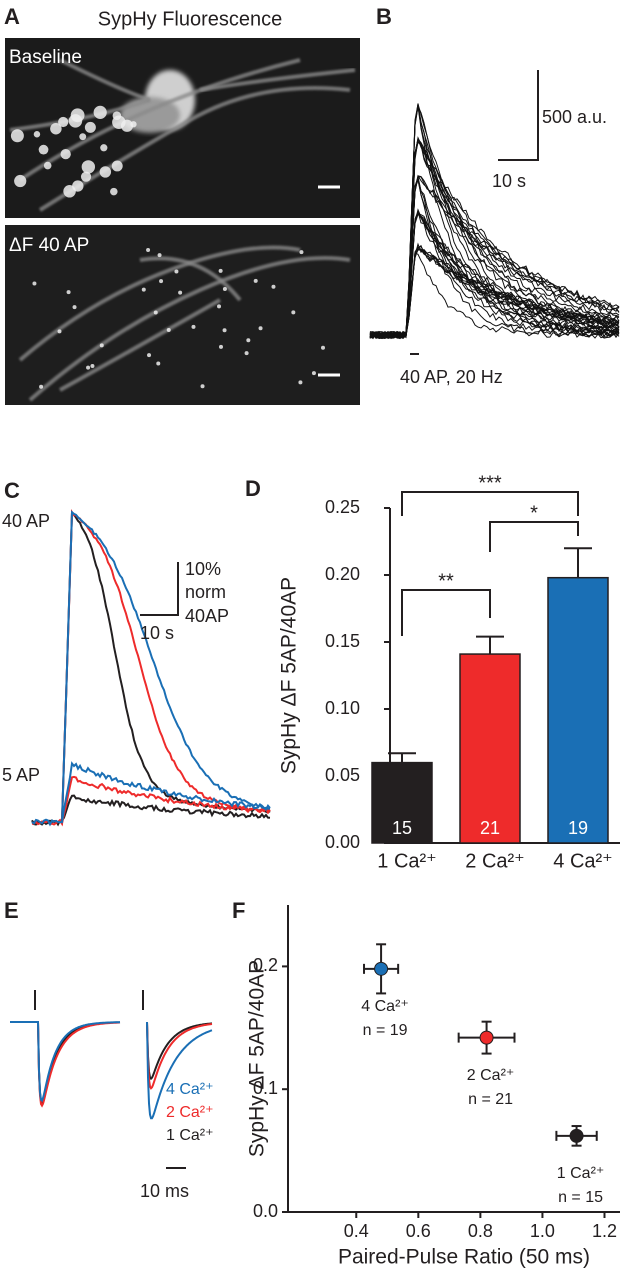 The image size is (624, 1280). Describe the element at coordinates (49, 245) in the screenshot. I see `image-label: ΔF 40 AP` at that location.